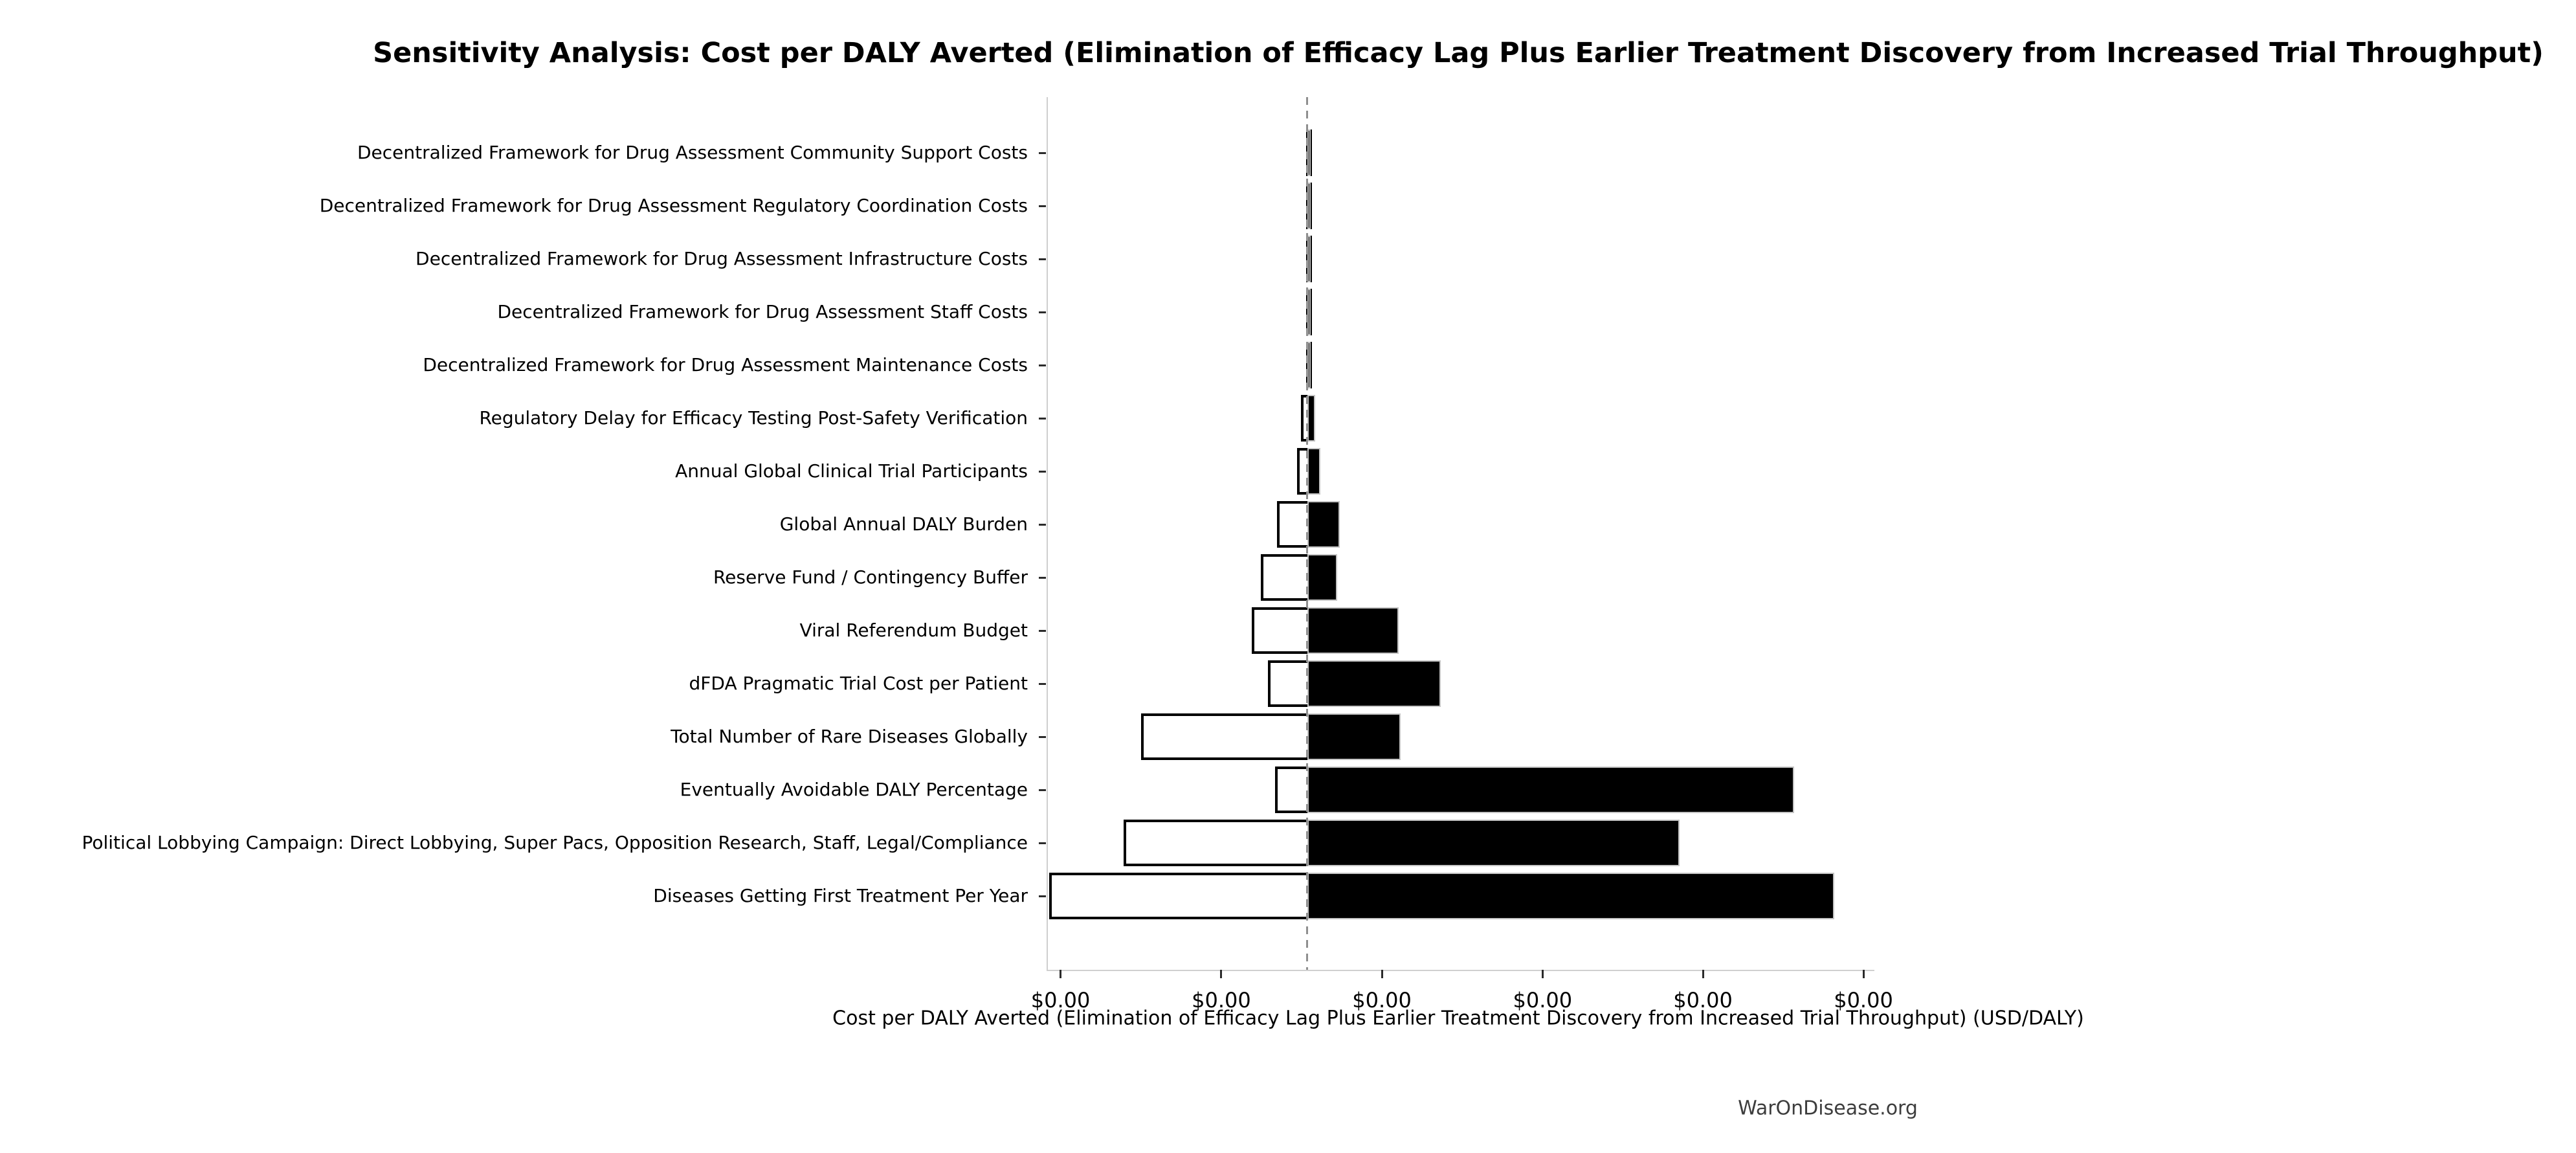  What do you see at coordinates (870, 577) in the screenshot?
I see `y-tick-label: Reserve Fund / Contingency Buffer` at bounding box center [870, 577].